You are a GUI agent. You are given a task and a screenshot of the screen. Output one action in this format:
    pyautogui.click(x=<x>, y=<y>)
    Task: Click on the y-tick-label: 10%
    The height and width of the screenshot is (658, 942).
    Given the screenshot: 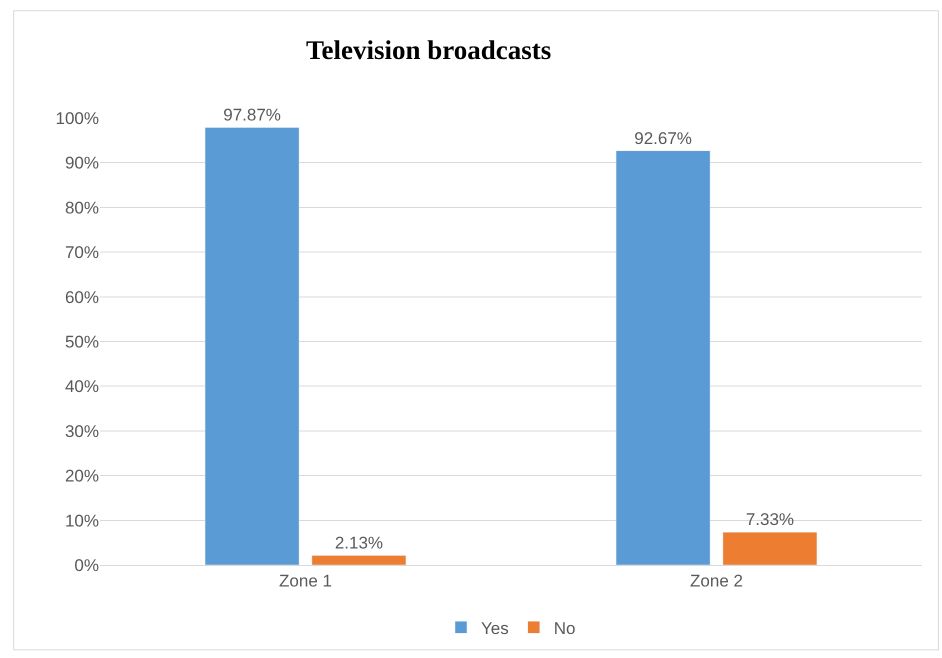 What is the action you would take?
    pyautogui.click(x=81, y=520)
    